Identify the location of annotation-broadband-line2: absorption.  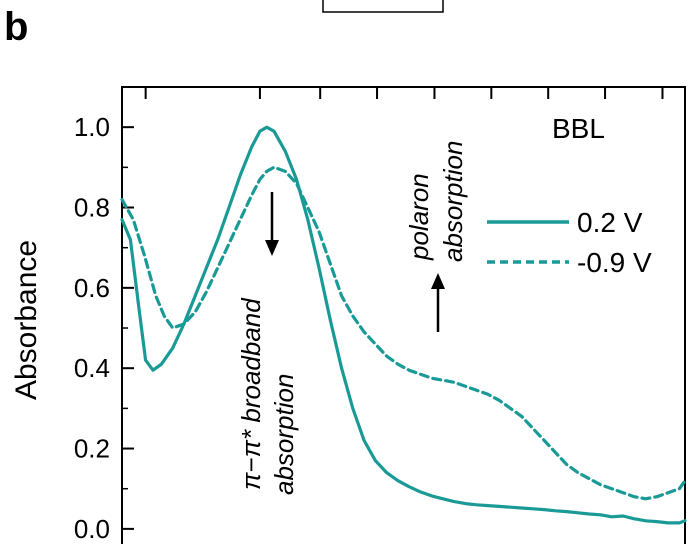
(284, 434).